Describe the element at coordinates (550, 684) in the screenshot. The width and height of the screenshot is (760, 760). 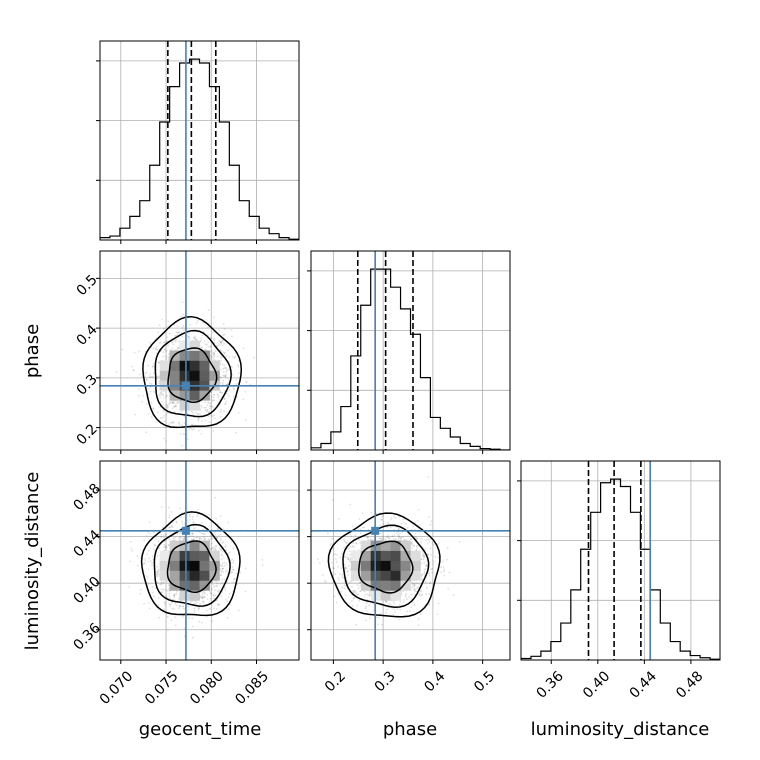
I see `tick-label-x-luminosity_distance: 0.36` at that location.